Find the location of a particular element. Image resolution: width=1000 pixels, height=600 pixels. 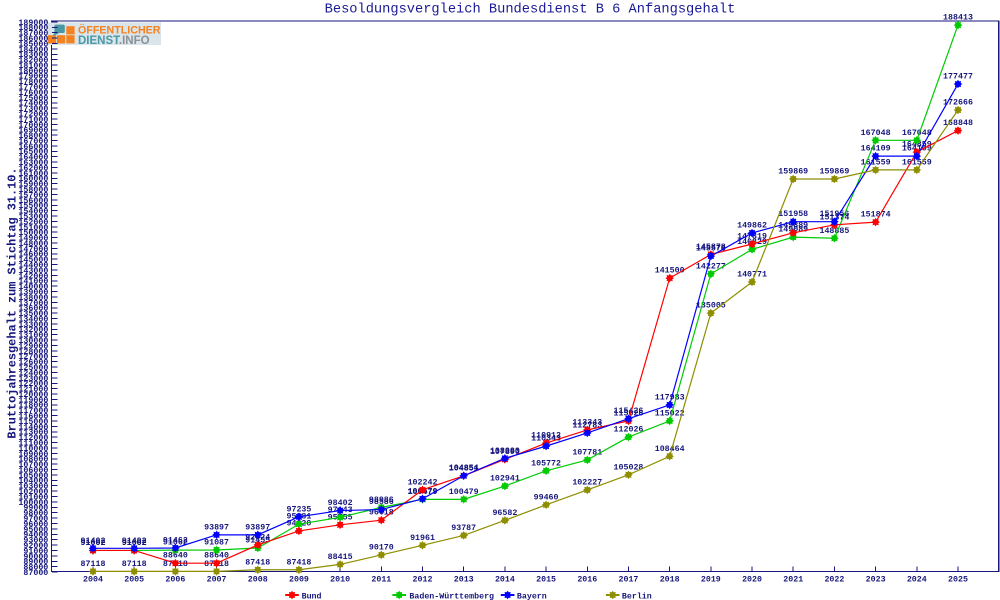

svg-text: 88640 is located at coordinates (175, 556).